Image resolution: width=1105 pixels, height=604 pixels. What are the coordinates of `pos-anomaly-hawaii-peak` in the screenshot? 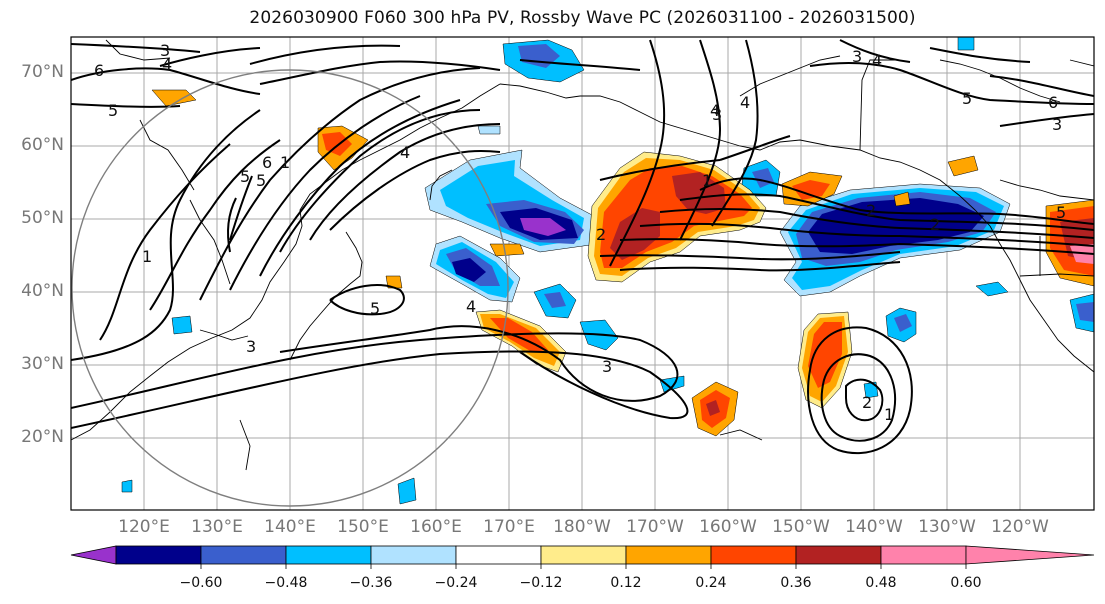 It's located at (713, 408).